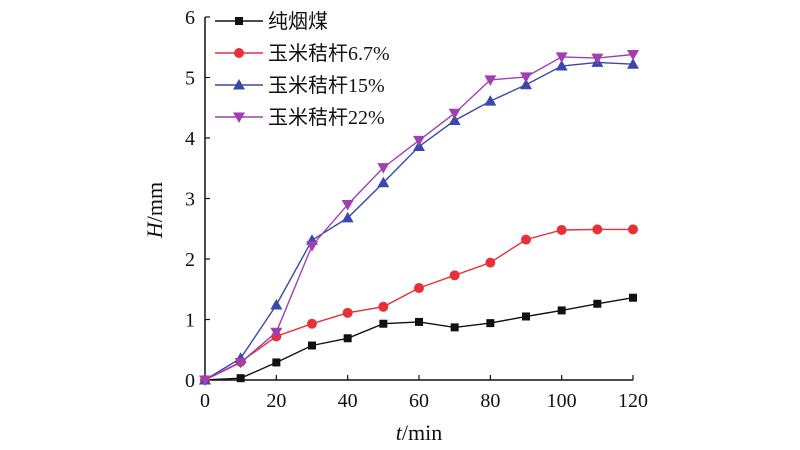 This screenshot has width=800, height=450. What do you see at coordinates (490, 401) in the screenshot?
I see `x-tick-label: 80` at bounding box center [490, 401].